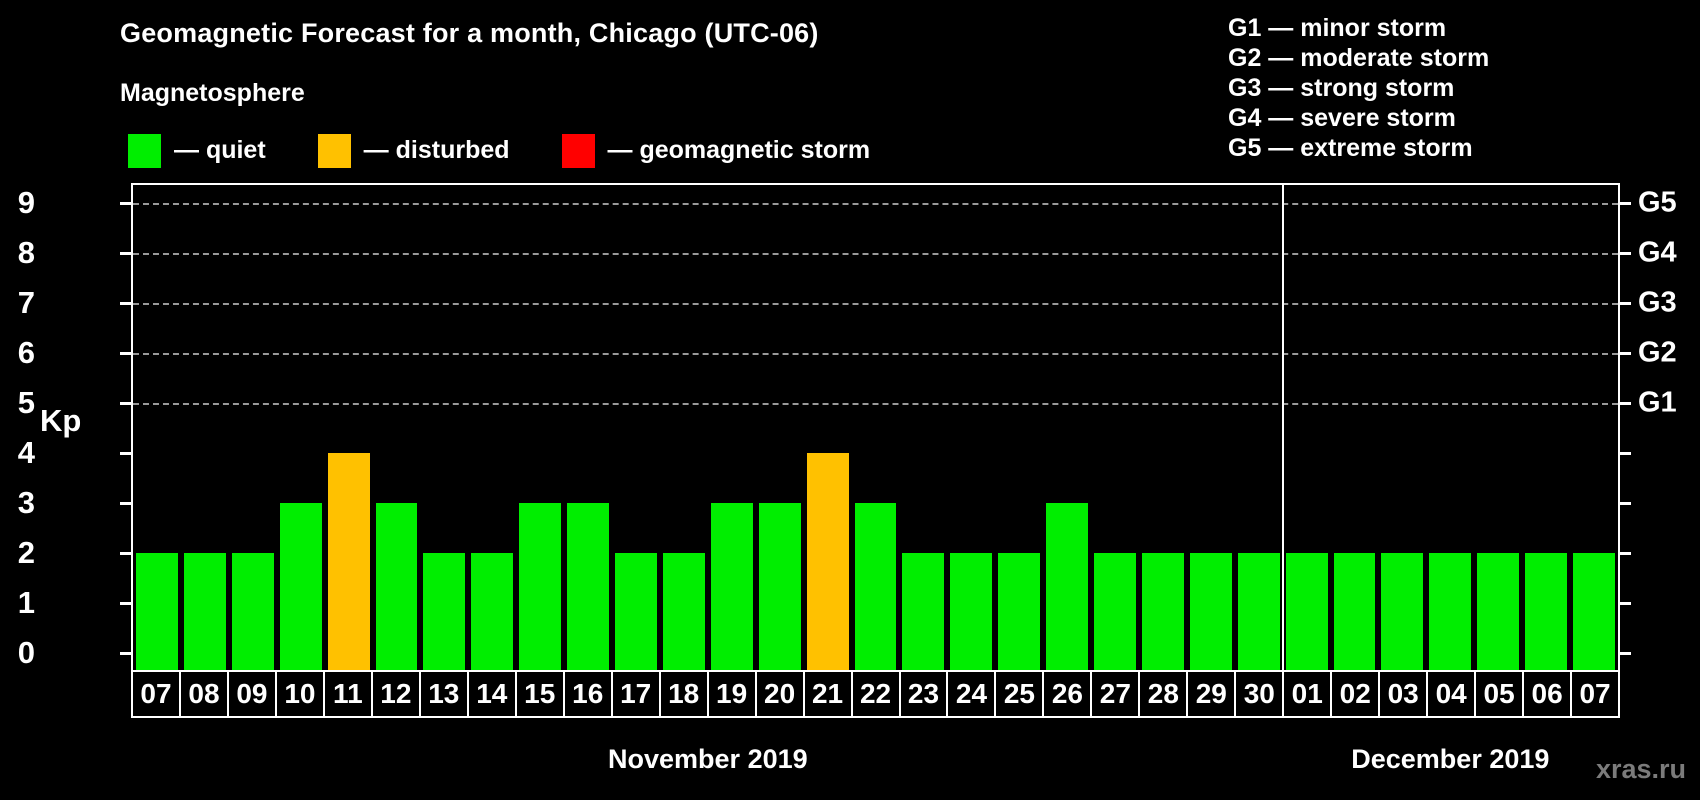 Image resolution: width=1700 pixels, height=800 pixels. What do you see at coordinates (26, 402) in the screenshot?
I see `y-tick-label-5: 5` at bounding box center [26, 402].